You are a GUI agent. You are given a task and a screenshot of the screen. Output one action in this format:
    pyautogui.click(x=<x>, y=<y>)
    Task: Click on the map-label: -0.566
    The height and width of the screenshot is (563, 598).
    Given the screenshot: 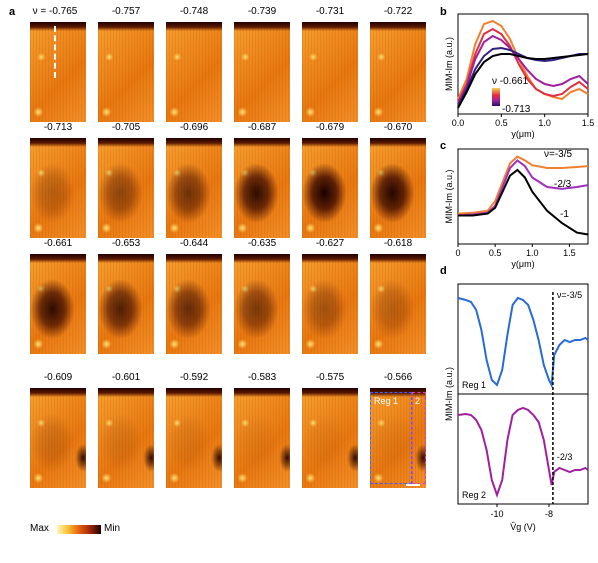 What is the action you would take?
    pyautogui.click(x=398, y=377)
    